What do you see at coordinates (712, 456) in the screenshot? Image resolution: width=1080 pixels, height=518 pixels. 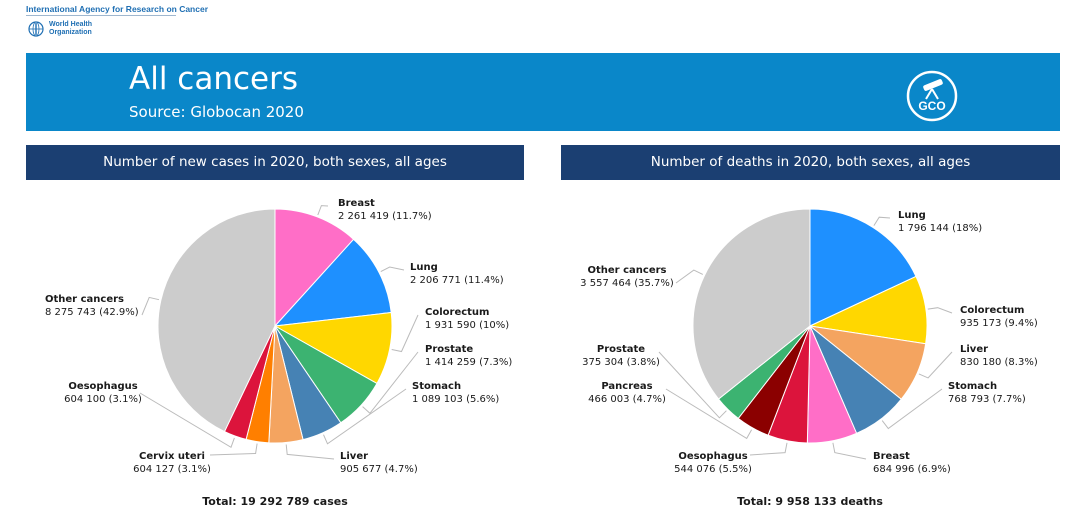 I see `deaths-label-oesophagus: Oesophagus` at bounding box center [712, 456].